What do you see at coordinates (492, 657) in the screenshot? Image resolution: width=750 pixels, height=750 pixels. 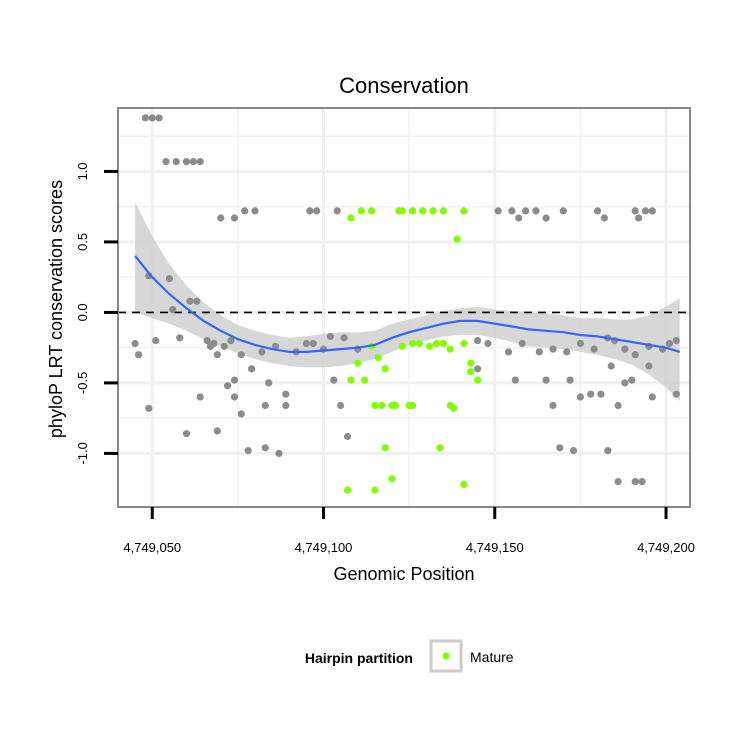 I see `legend-label-mature: Mature` at bounding box center [492, 657].